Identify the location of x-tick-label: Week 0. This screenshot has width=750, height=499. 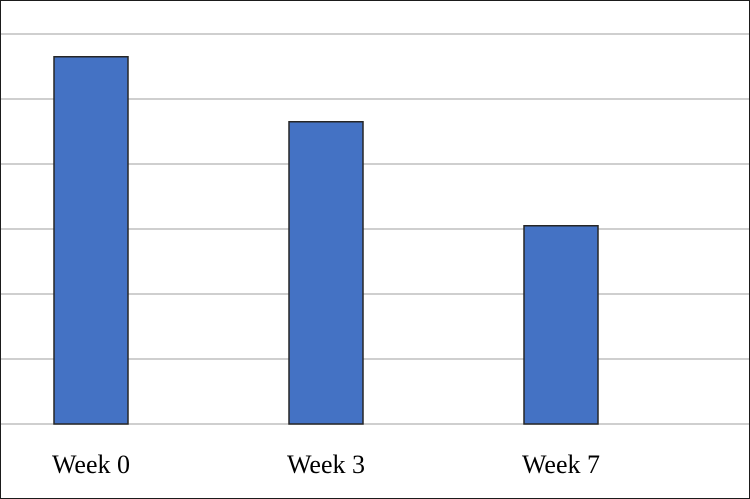
(91, 464).